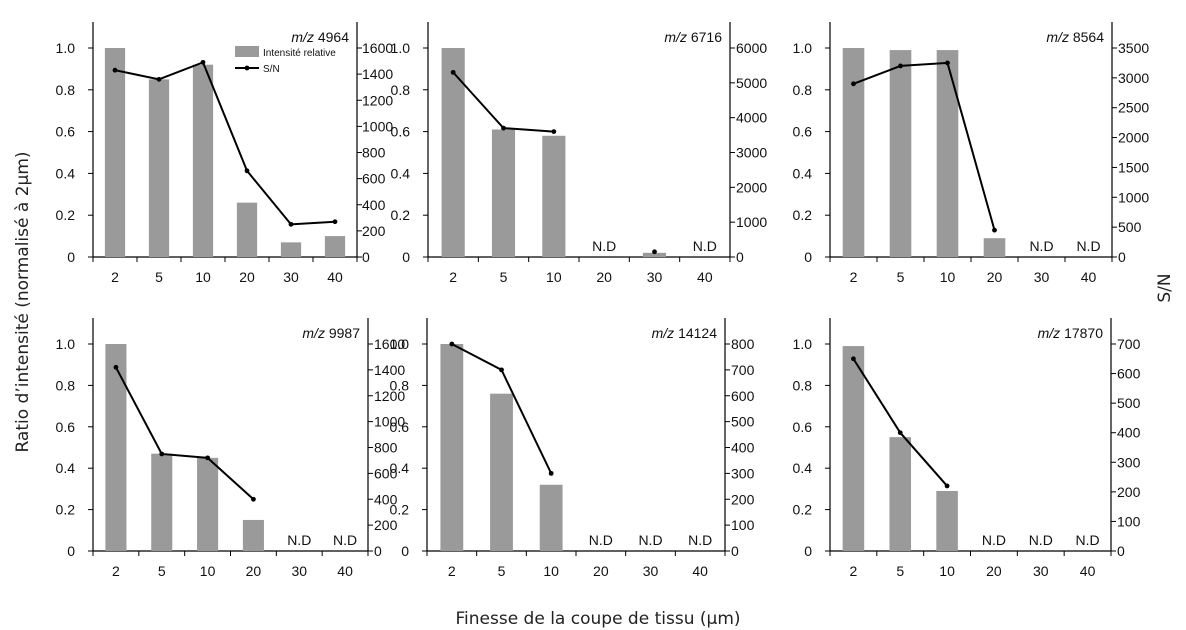 The width and height of the screenshot is (1186, 630). I want to click on y-axis-label-left: Ratio d’intensité (normalisé à 2µm), so click(23, 301).